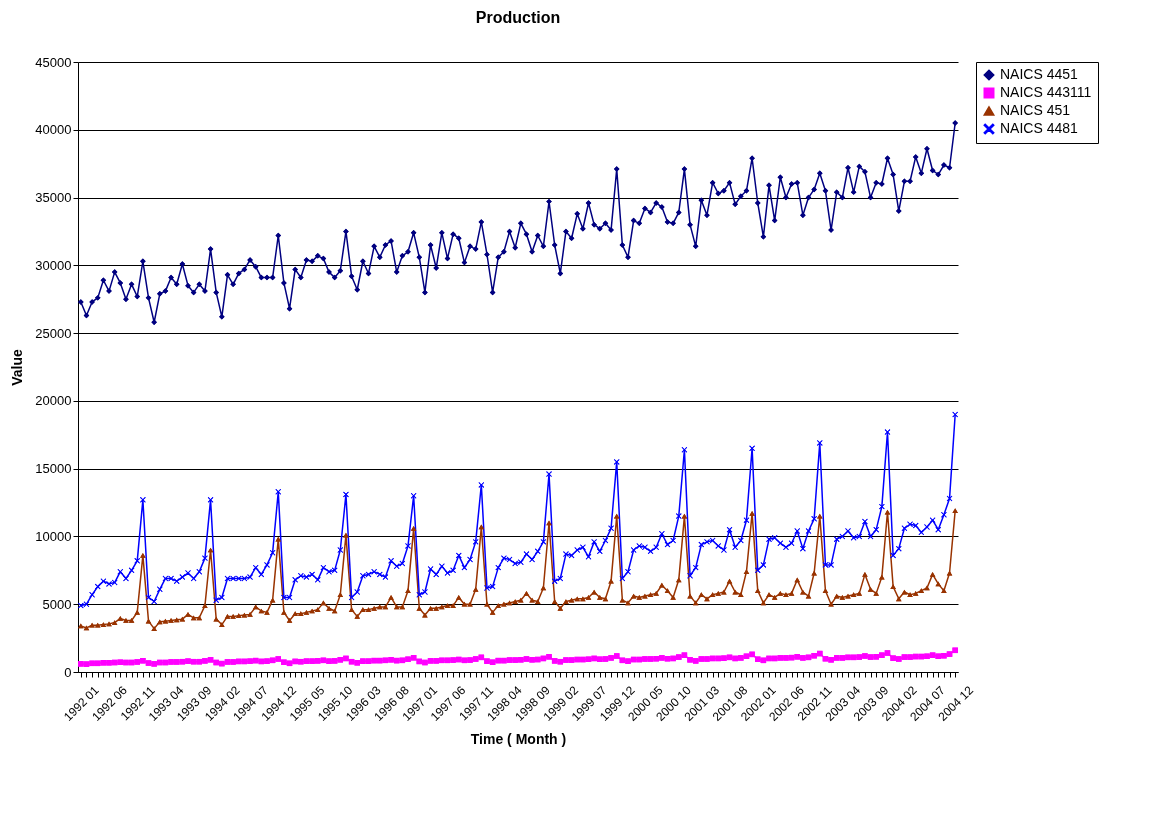  I want to click on y-tick-label: 5000, so click(57, 604).